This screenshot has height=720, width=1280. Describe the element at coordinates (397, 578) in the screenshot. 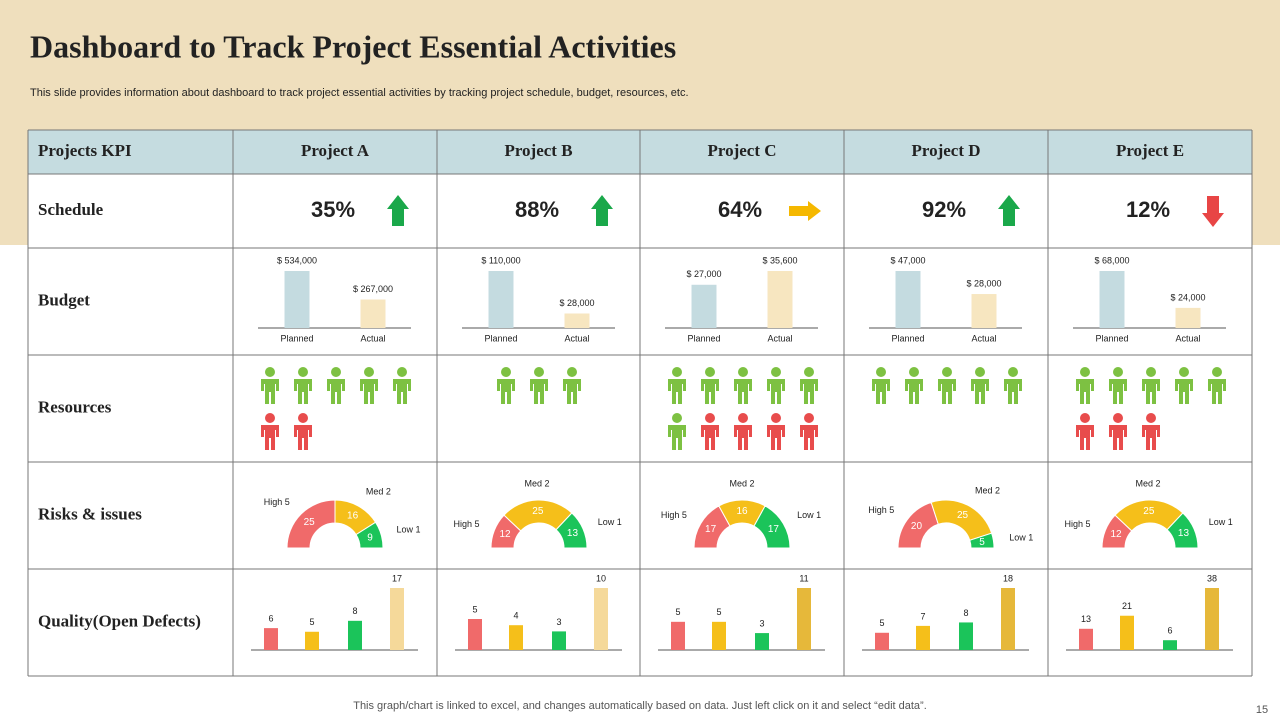

I see `quality-value-label: 17` at that location.